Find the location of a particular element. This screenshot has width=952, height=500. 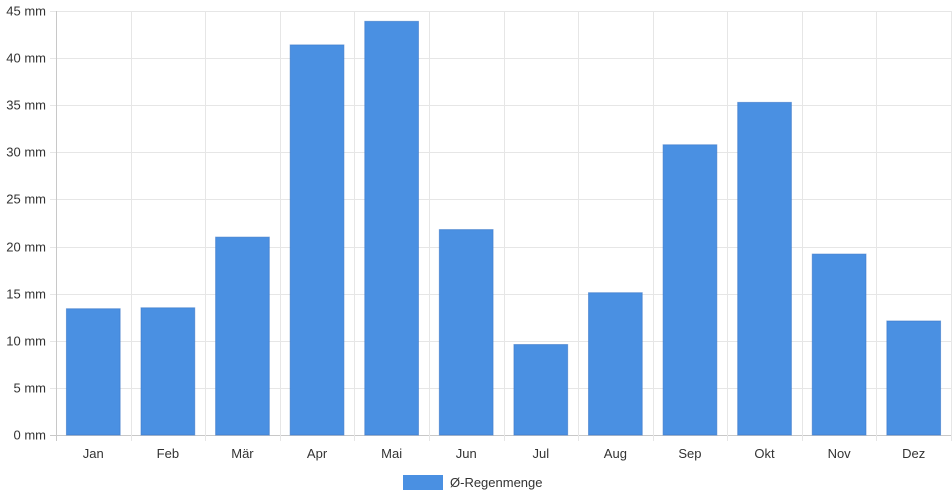

y-tick-label: 35 mm is located at coordinates (26, 105).